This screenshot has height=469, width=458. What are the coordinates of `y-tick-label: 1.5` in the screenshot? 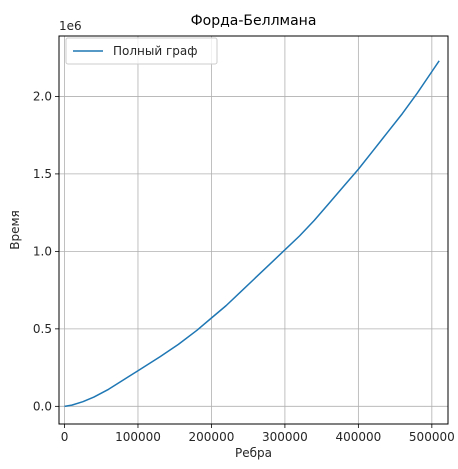 It's located at (42, 174).